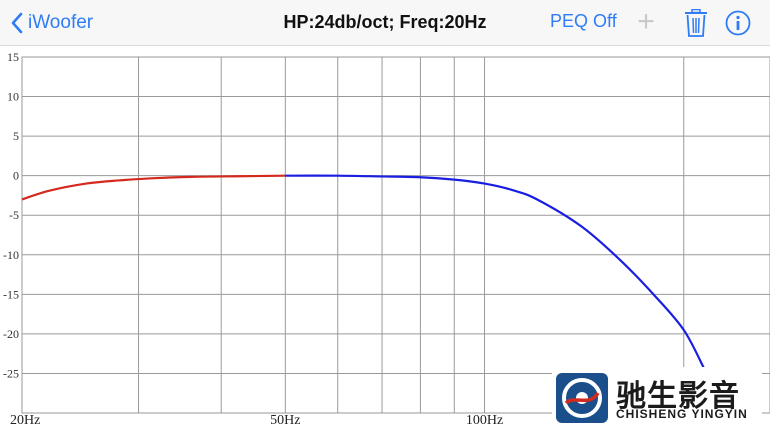 This screenshot has width=770, height=433. Describe the element at coordinates (13, 57) in the screenshot. I see `y-tick-label: 15` at that location.